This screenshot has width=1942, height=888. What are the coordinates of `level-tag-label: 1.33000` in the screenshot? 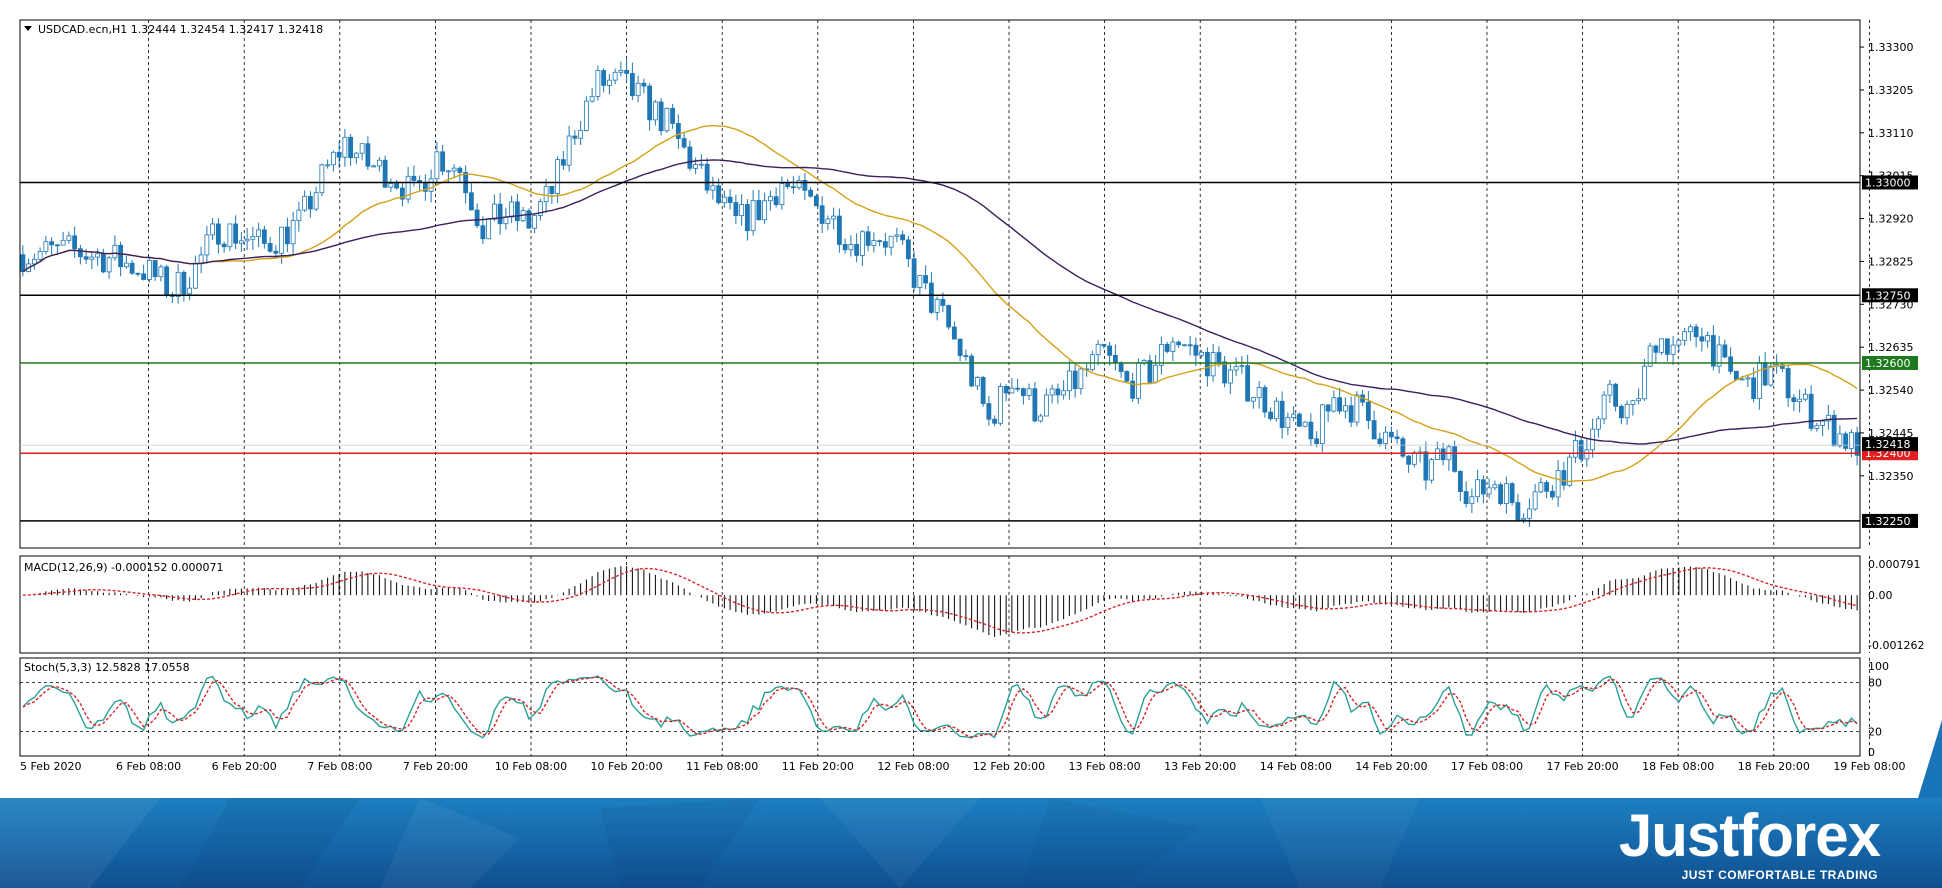 It's located at (1888, 182).